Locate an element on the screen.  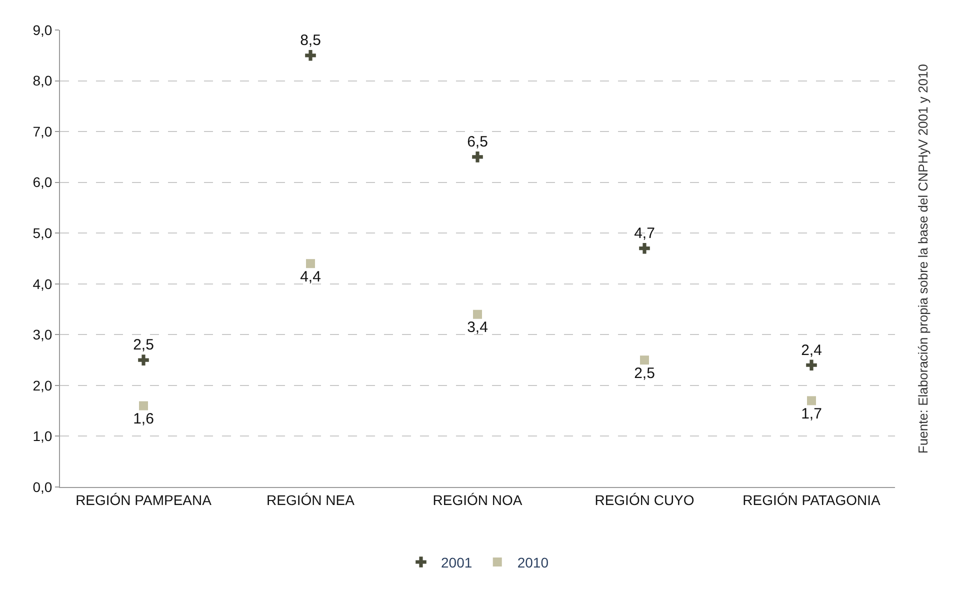
y-tick-label: 4,0 is located at coordinates (42, 284).